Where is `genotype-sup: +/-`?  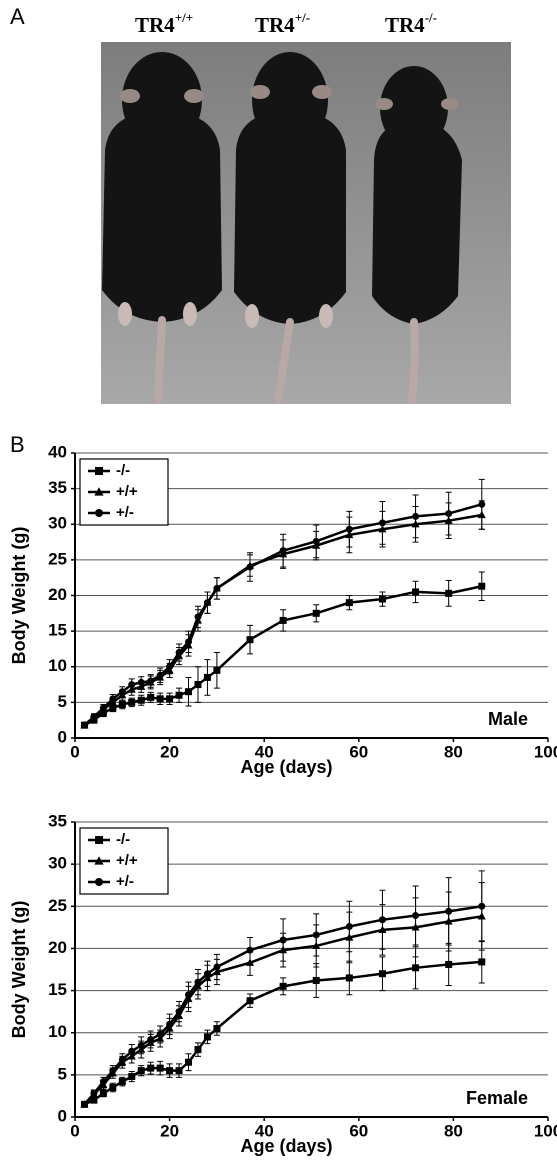
genotype-sup: +/- is located at coordinates (302, 17).